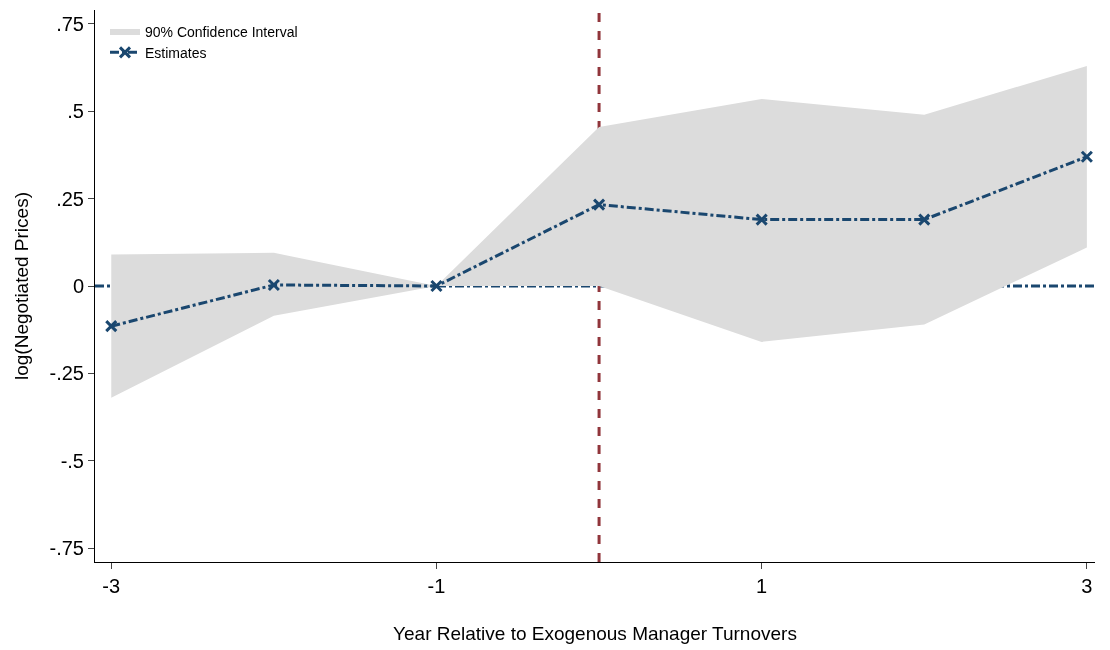 This screenshot has width=1110, height=650. Describe the element at coordinates (78, 286) in the screenshot. I see `y-tick-label: 0` at that location.